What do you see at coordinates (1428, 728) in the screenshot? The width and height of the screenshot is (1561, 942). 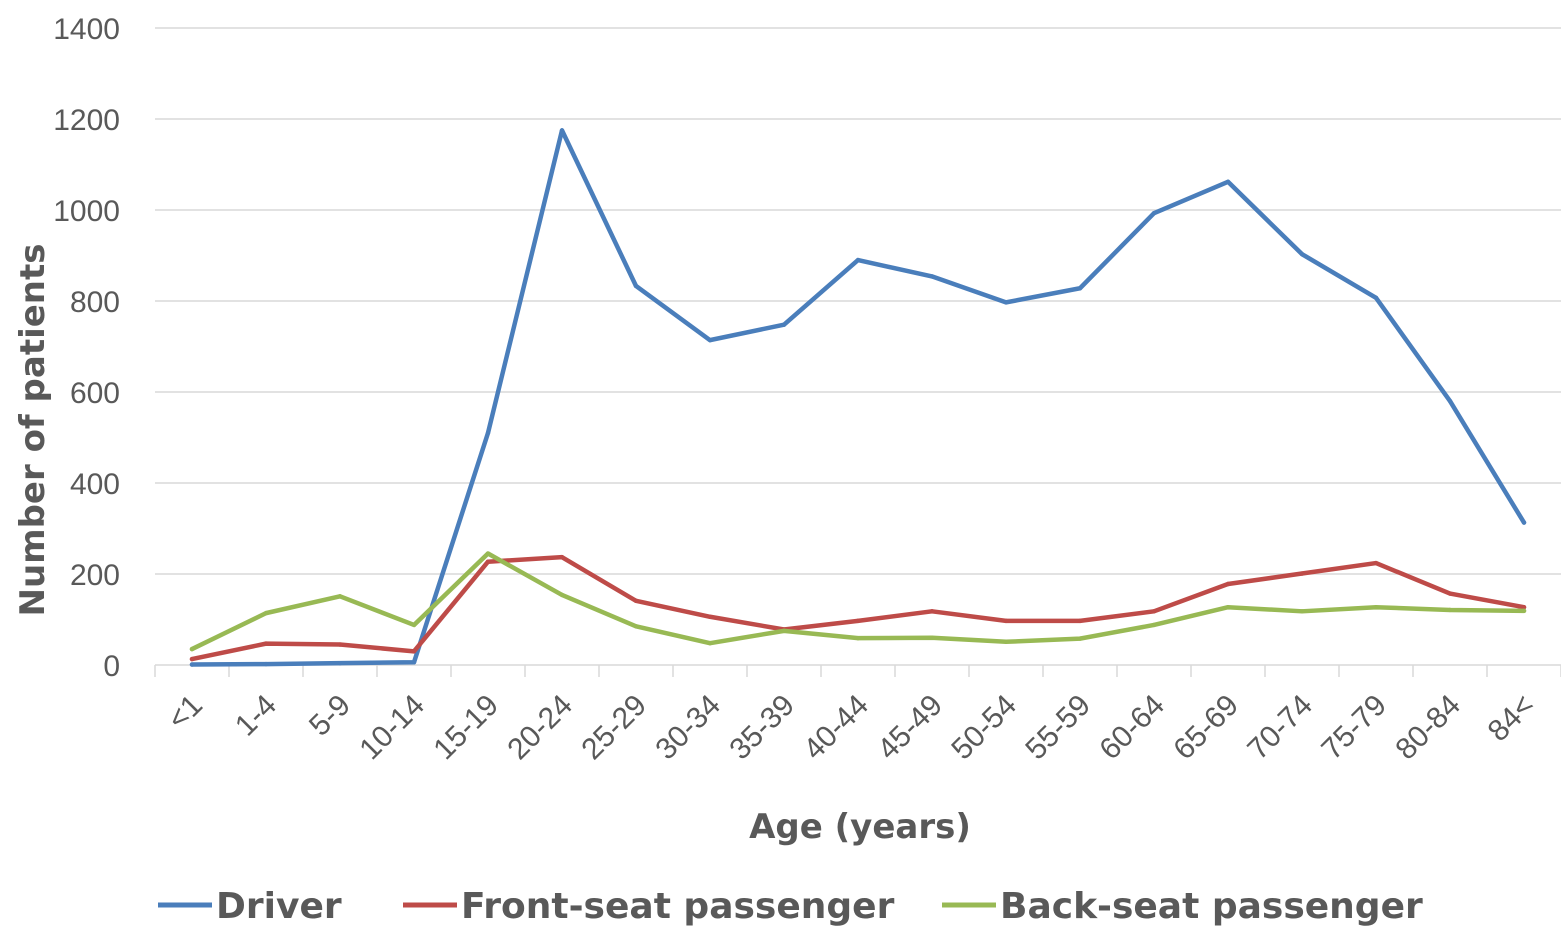 I see `x-tick-label: 80-84` at bounding box center [1428, 728].